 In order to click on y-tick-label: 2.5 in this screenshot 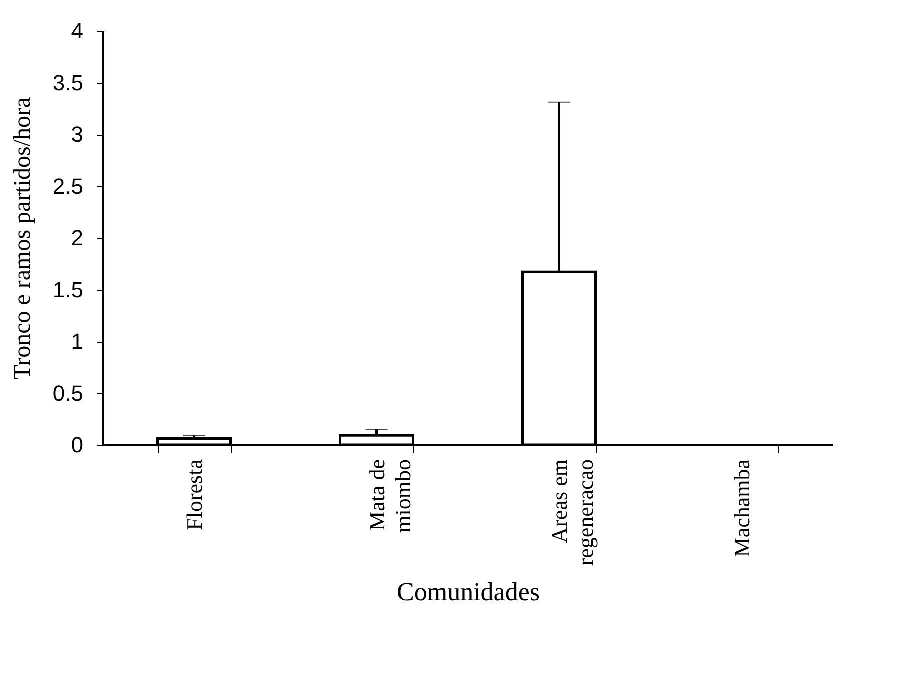, I will do `click(68, 186)`.